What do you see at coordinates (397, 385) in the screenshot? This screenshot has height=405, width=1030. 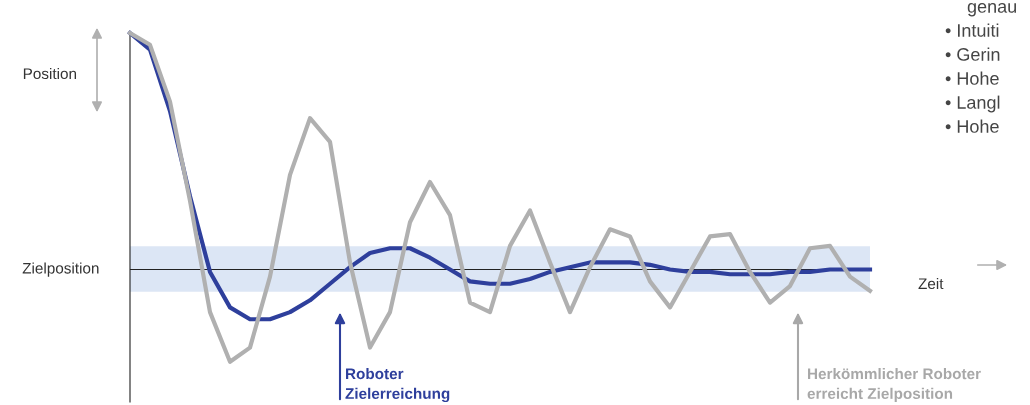 I see `text: Roboter Zielerreichung` at bounding box center [397, 385].